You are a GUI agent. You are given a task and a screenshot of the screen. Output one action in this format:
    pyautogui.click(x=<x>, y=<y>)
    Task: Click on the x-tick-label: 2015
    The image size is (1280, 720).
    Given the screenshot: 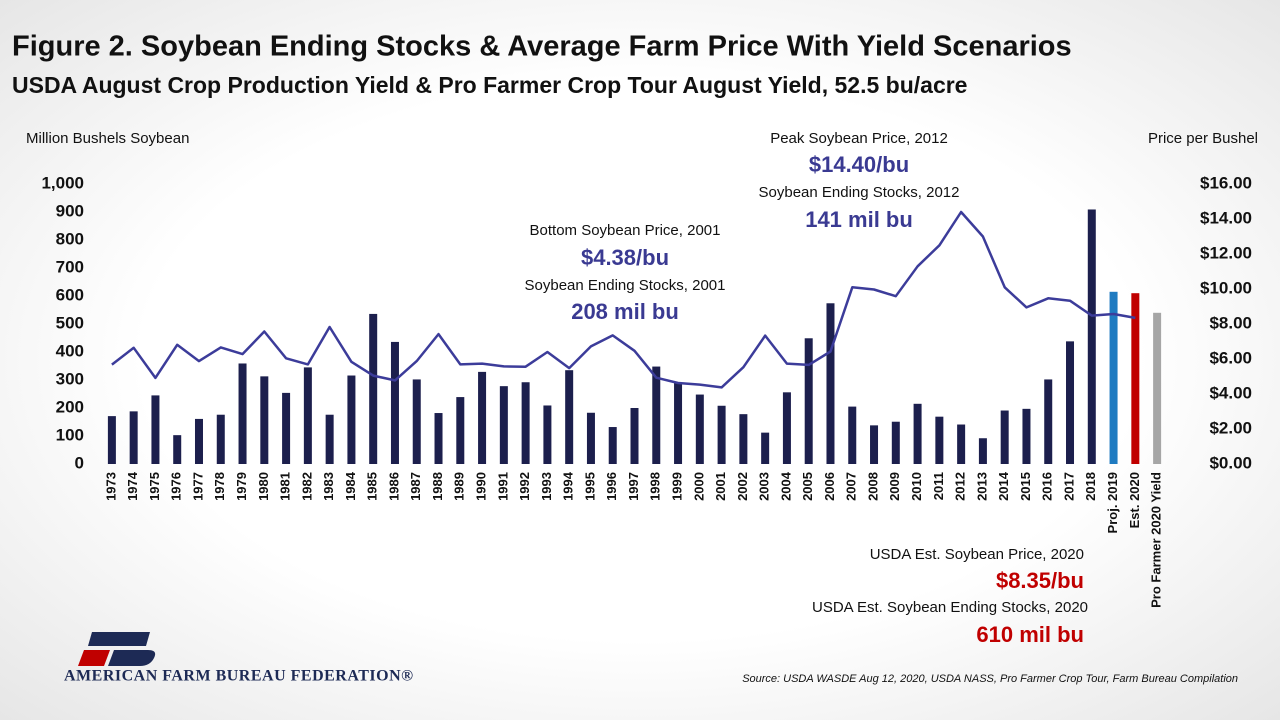 What is the action you would take?
    pyautogui.click(x=1025, y=486)
    